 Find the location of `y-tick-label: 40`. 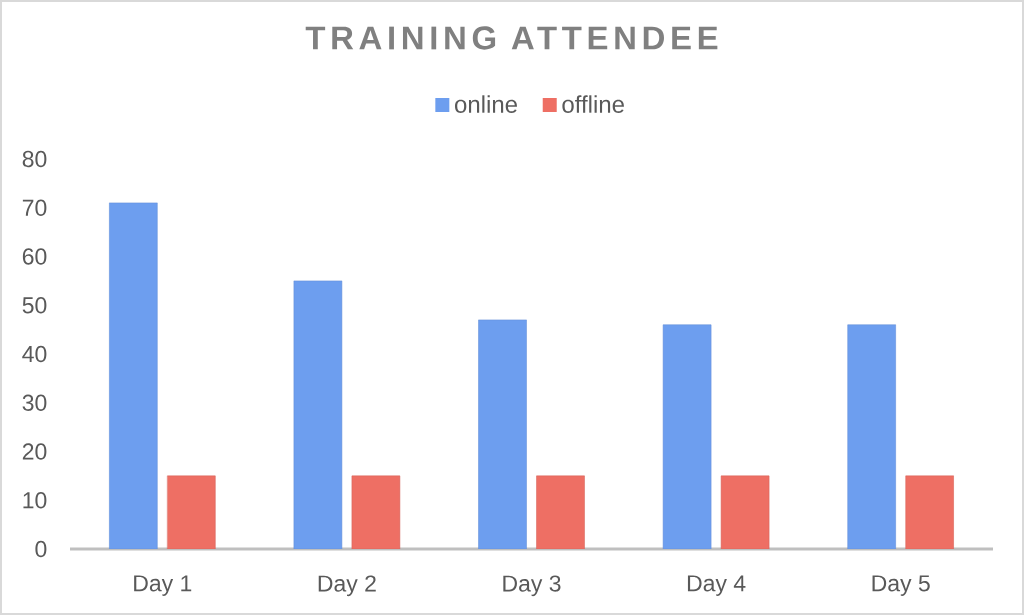

y-tick-label: 40 is located at coordinates (34, 354).